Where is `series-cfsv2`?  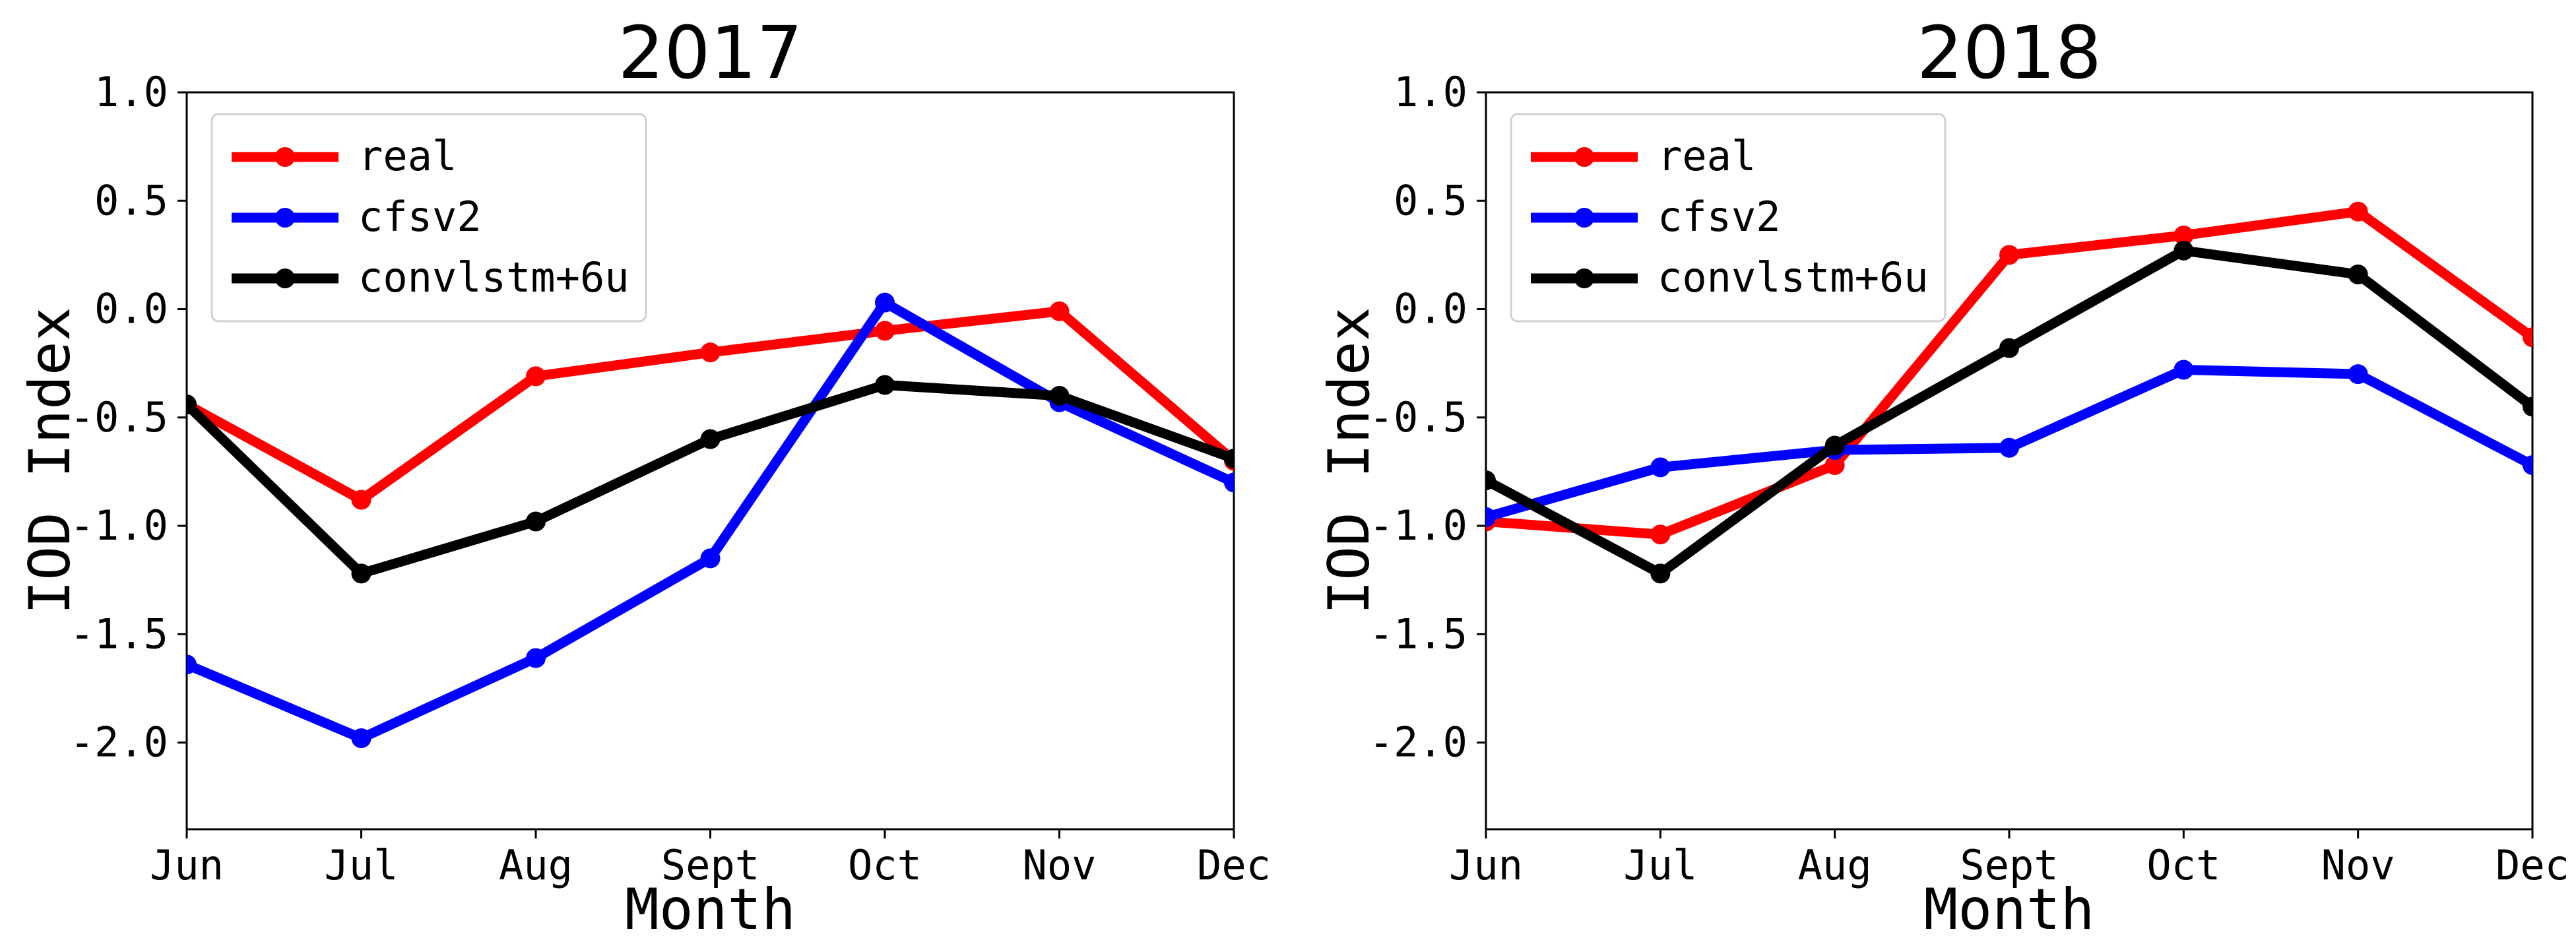 series-cfsv2 is located at coordinates (2009, 443).